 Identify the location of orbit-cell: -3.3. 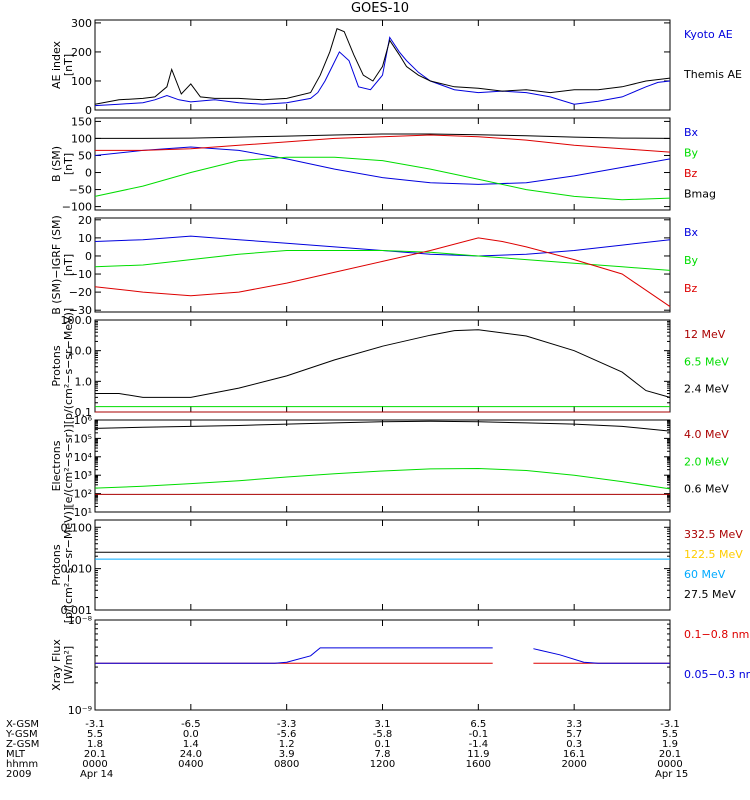
(287, 724).